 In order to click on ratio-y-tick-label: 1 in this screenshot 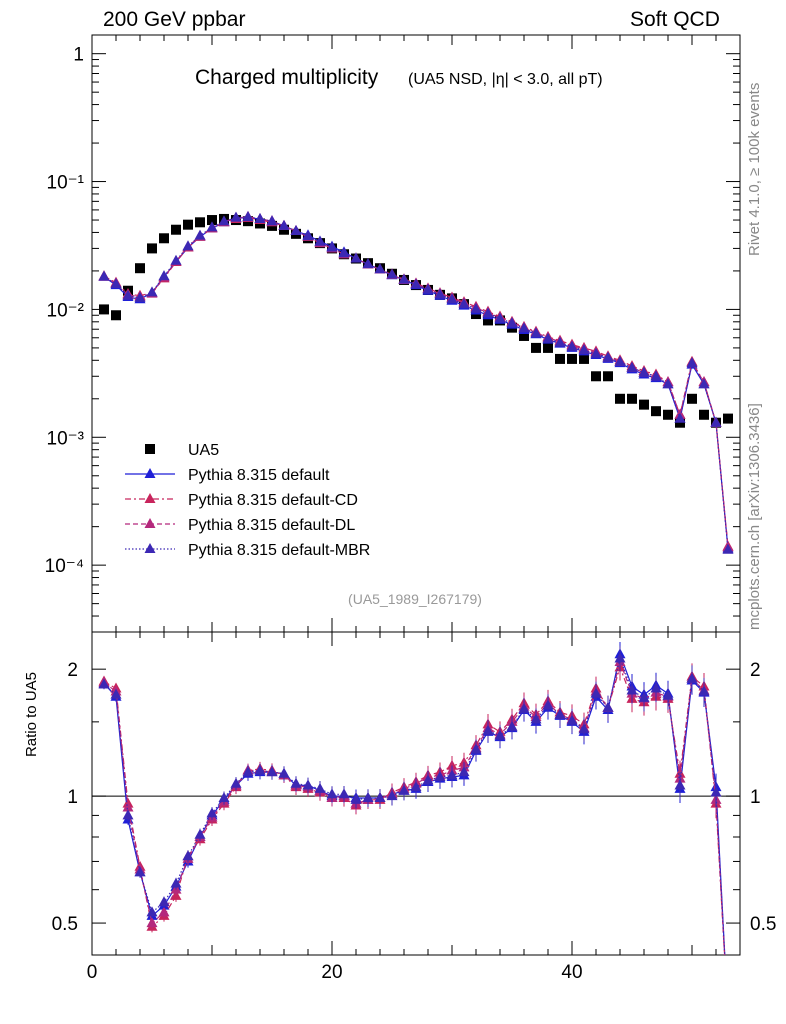, I will do `click(72, 797)`.